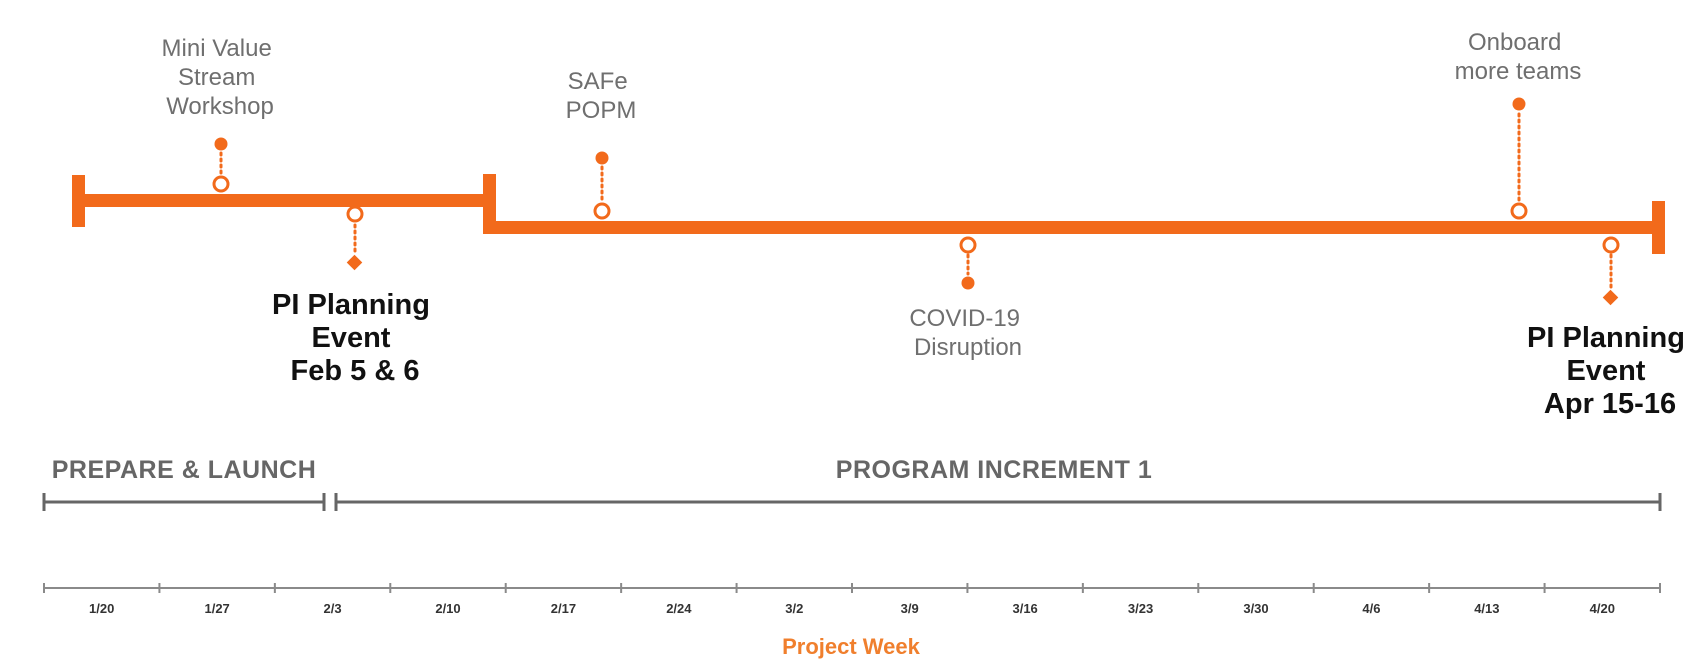  I want to click on phase-bracket-prepare, so click(184, 502).